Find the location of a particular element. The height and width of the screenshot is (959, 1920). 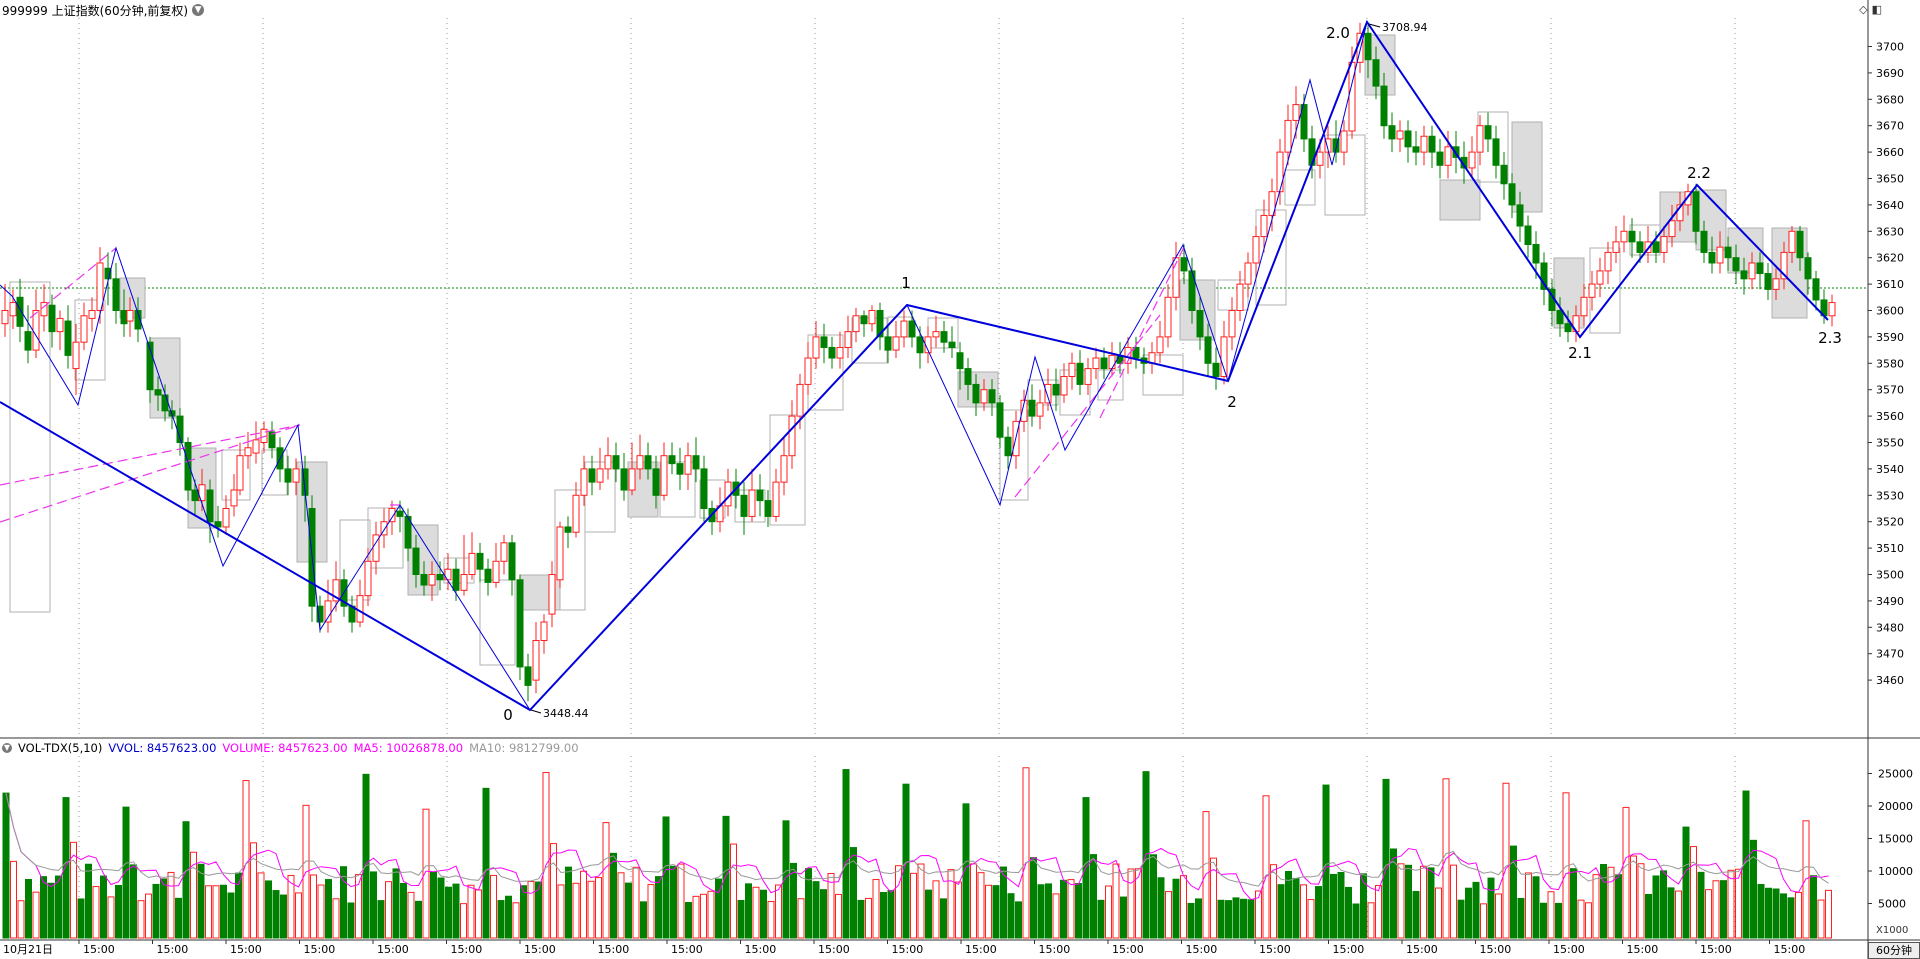

price-tick-label: 3660 is located at coordinates (1890, 152).